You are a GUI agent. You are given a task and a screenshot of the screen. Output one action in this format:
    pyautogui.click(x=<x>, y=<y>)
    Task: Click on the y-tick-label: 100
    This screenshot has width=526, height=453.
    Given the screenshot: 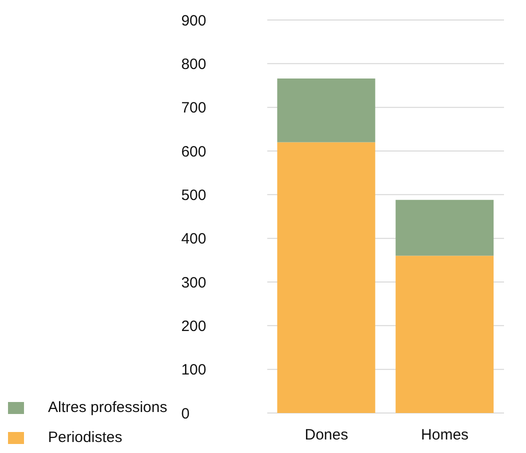 What is the action you would take?
    pyautogui.click(x=193, y=370)
    